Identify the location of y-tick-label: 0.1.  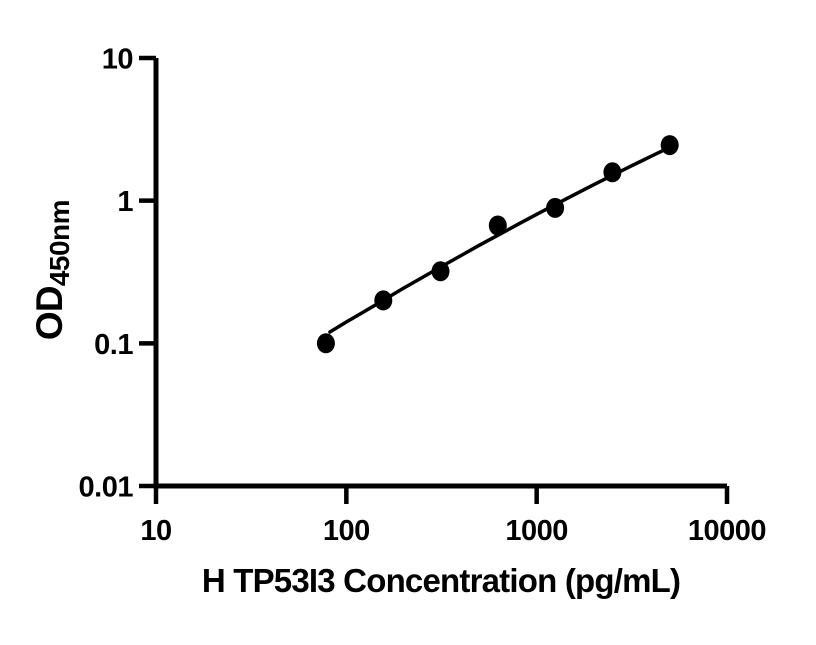
(113, 345).